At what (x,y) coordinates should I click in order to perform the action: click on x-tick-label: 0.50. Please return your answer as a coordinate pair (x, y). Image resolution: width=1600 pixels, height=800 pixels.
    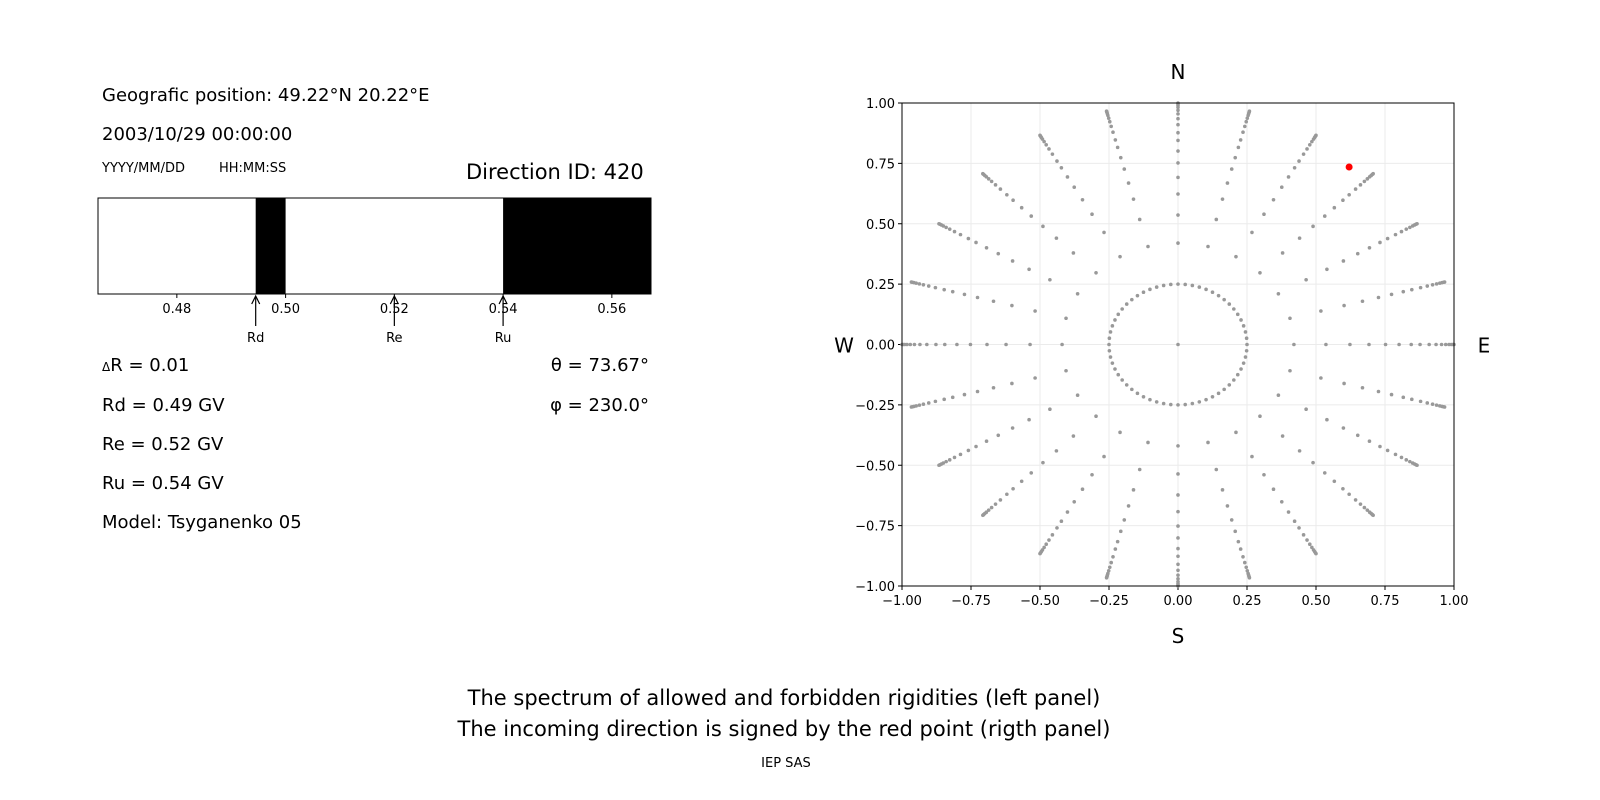
    Looking at the image, I should click on (285, 309).